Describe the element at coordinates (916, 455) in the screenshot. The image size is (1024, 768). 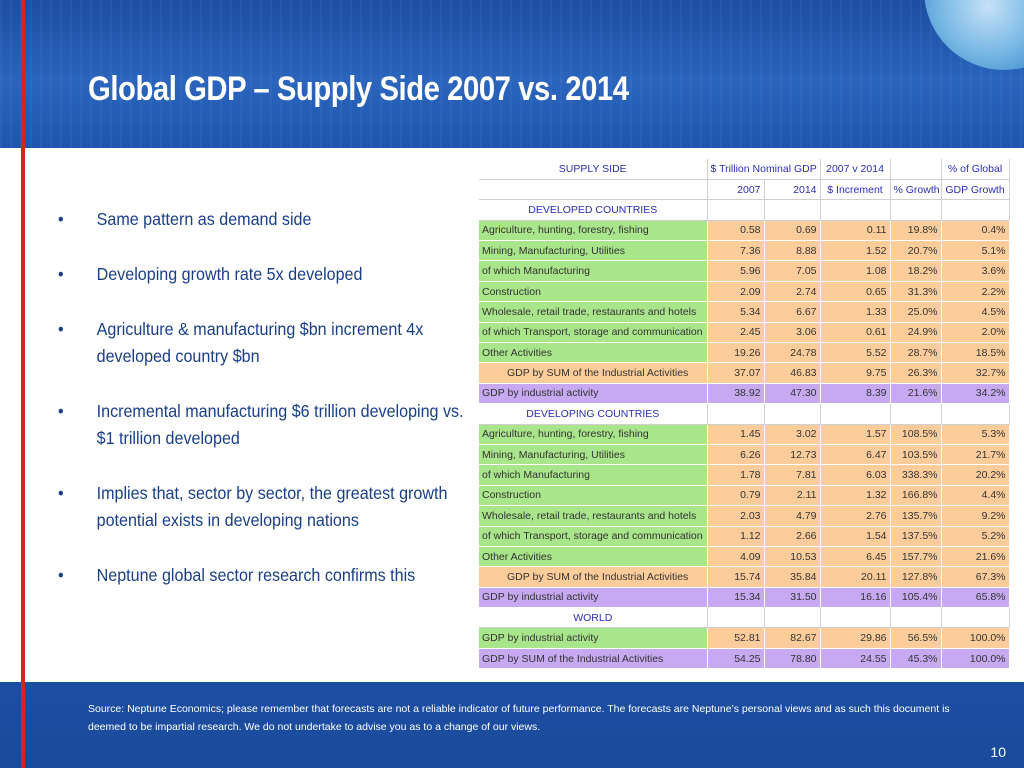
I see `row-value: 103.5%` at that location.